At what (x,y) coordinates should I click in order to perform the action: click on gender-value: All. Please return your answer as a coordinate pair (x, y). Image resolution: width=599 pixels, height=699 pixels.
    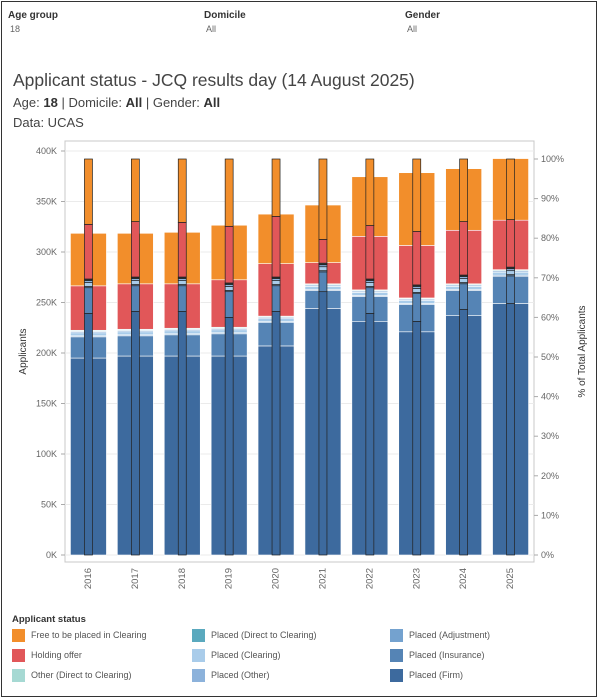
    Looking at the image, I should click on (212, 102).